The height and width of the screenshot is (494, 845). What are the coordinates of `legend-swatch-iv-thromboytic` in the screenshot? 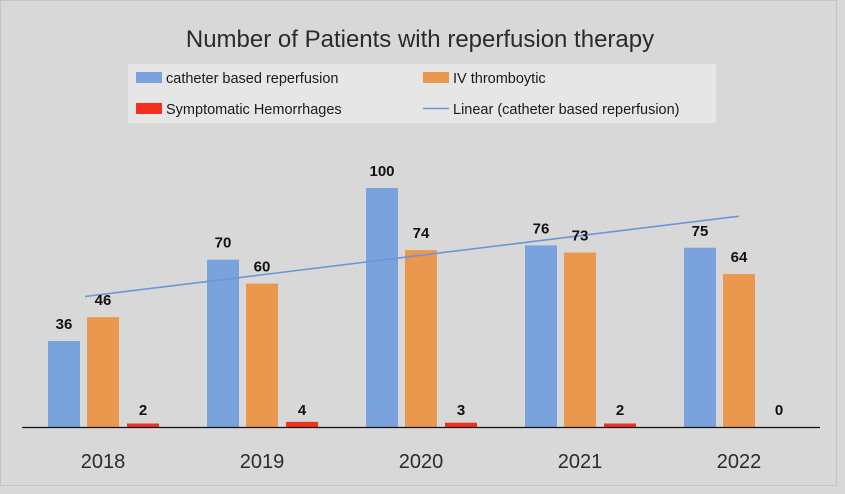 It's located at (436, 77).